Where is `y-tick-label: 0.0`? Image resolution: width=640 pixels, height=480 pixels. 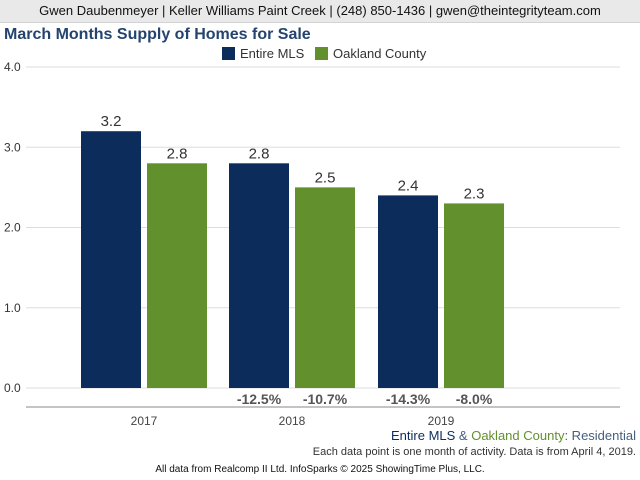
y-tick-label: 0.0 is located at coordinates (12, 388).